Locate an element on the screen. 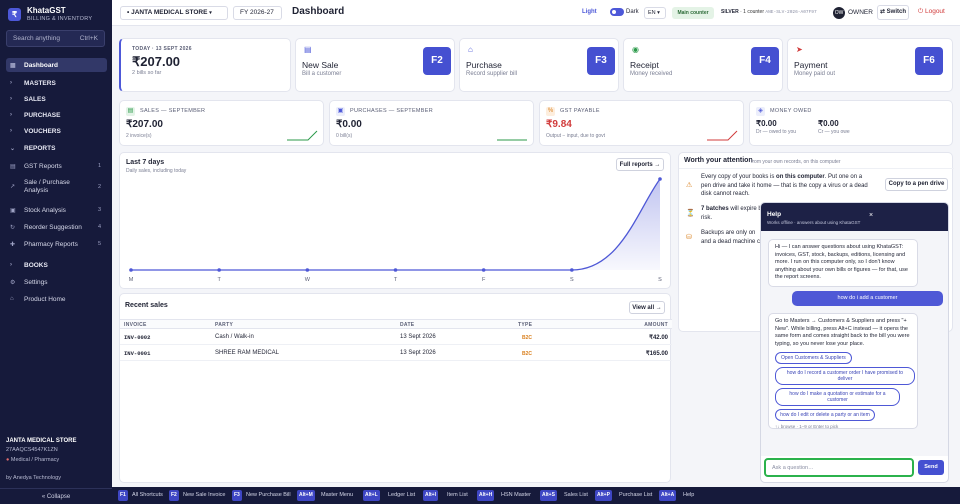  sidebar-item-gst-reports: ▤ GST Reports 1 is located at coordinates (56, 166).